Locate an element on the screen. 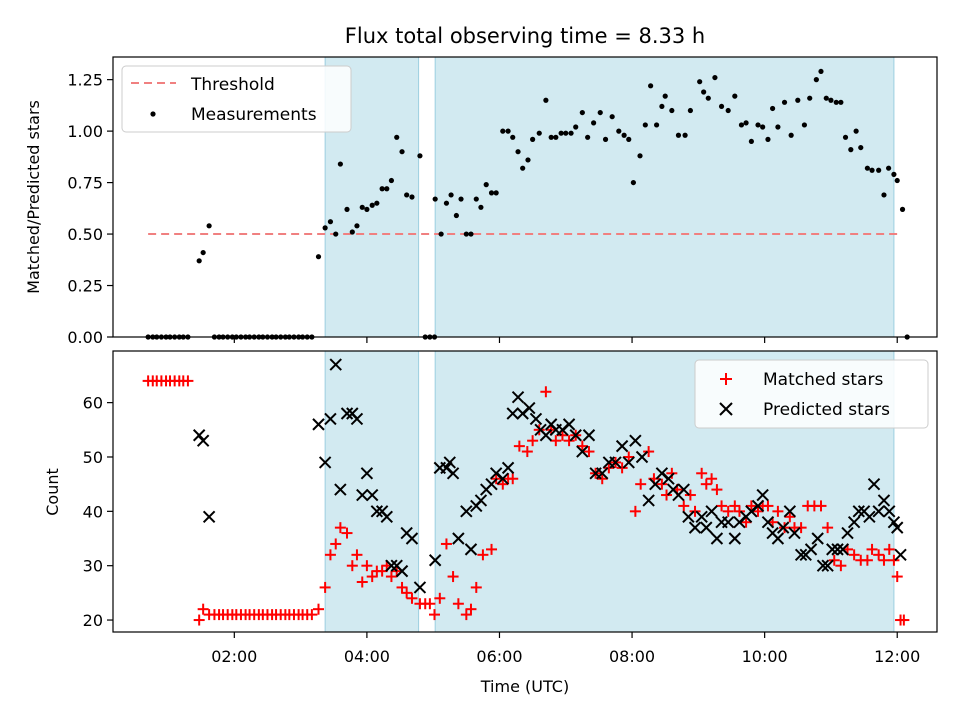 Image resolution: width=960 pixels, height=724 pixels. bottom-legend-box is located at coordinates (811, 394).